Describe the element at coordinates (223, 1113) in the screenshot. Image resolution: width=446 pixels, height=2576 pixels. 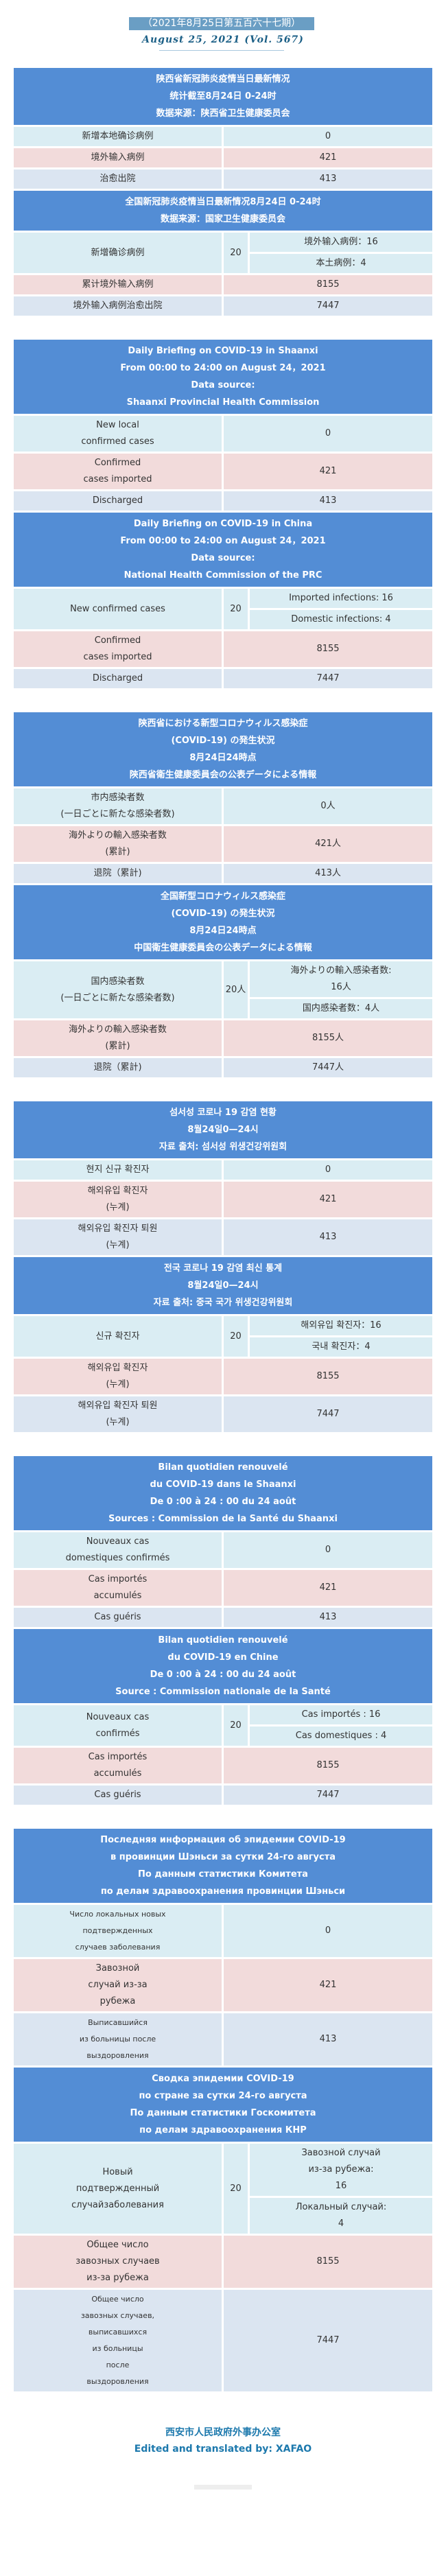
I see `header-line: 섬서성 코로나 19 감염 현황` at that location.